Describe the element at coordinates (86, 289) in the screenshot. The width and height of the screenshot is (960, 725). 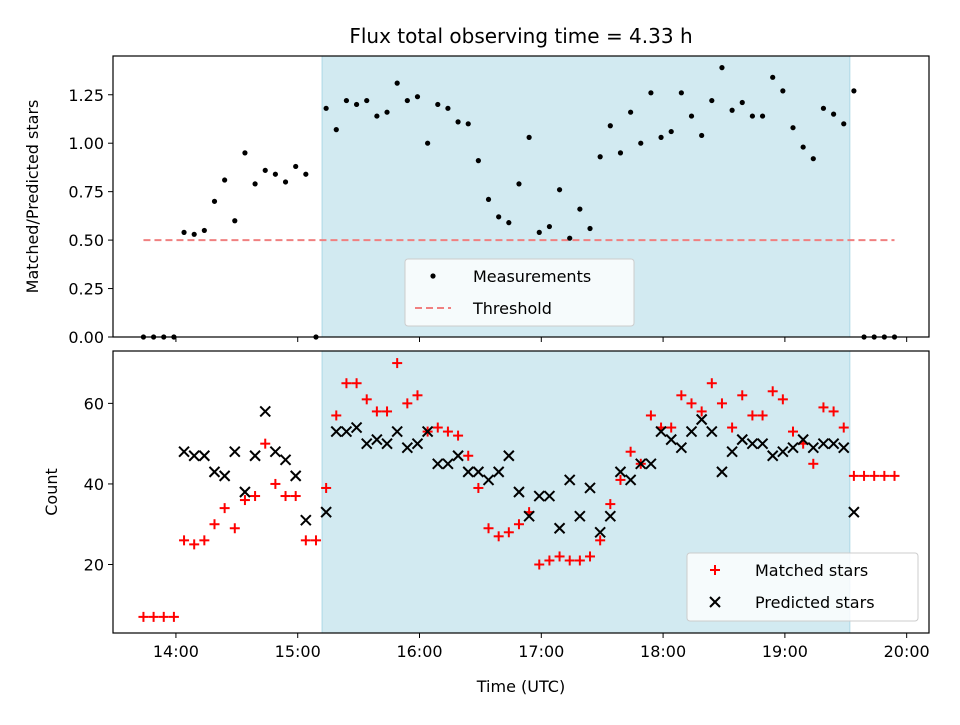
I see `y-tick-label: 0.25` at that location.